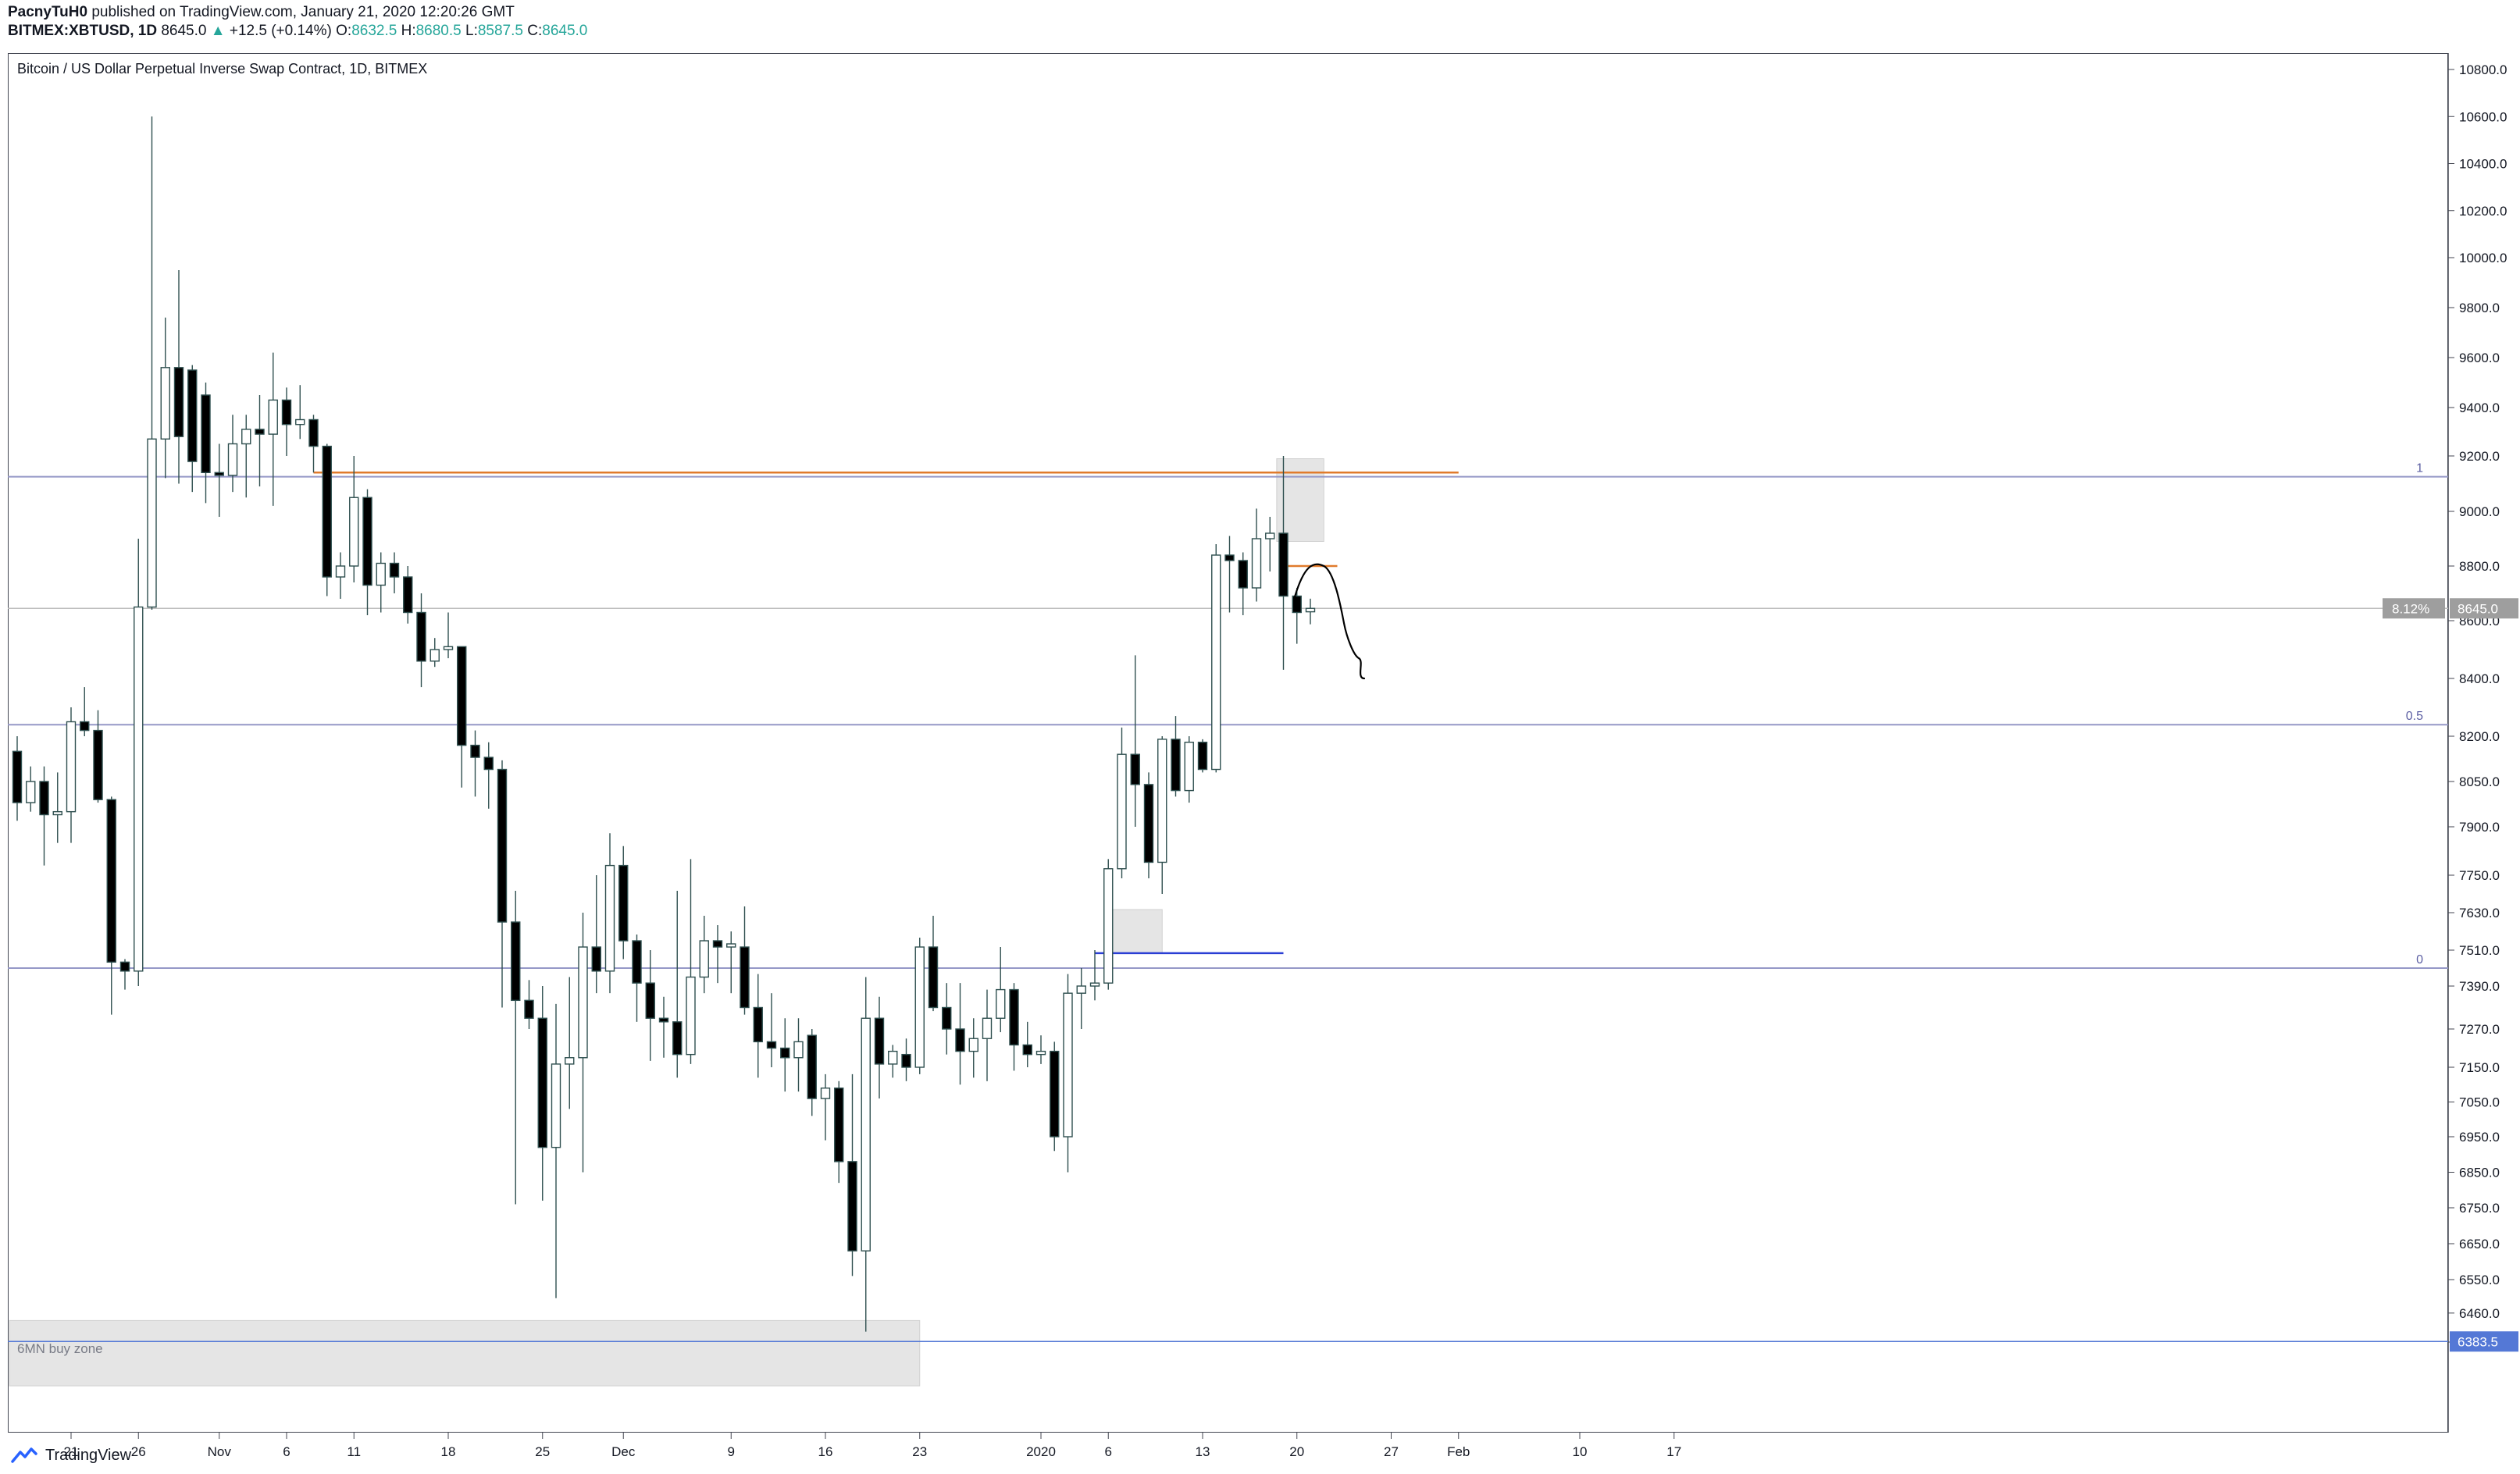  I want to click on y-tick-label: 10800.0, so click(2483, 69).